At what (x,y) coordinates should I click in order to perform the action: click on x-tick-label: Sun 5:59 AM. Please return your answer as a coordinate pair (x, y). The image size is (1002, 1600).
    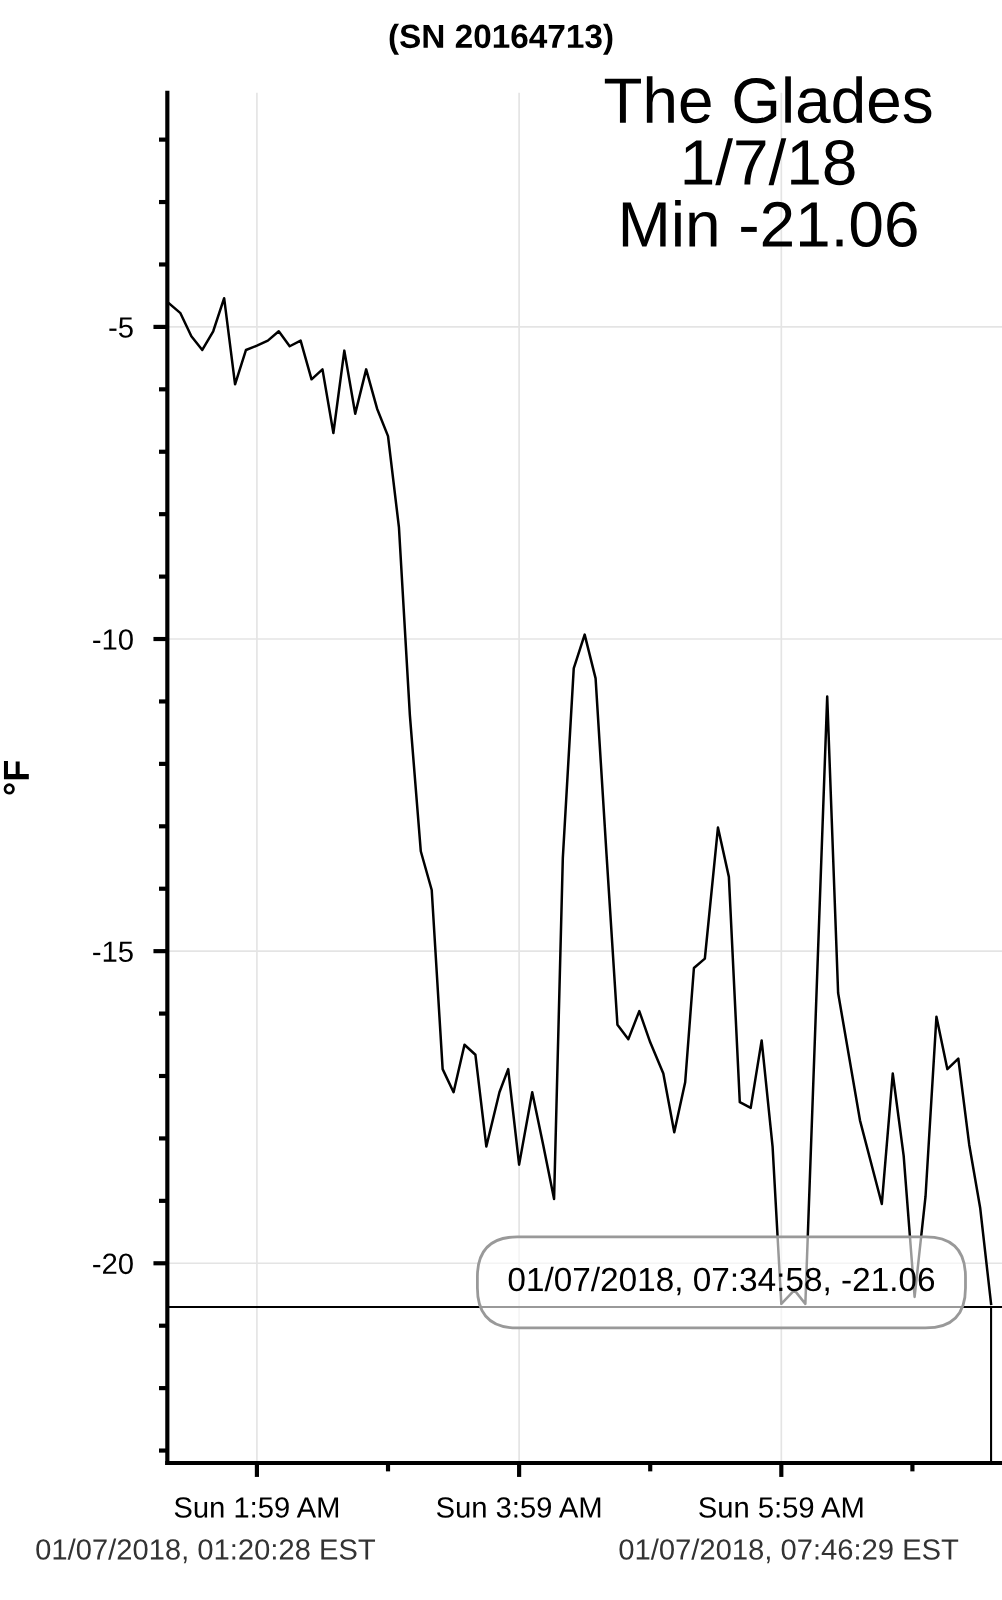
    Looking at the image, I should click on (781, 1507).